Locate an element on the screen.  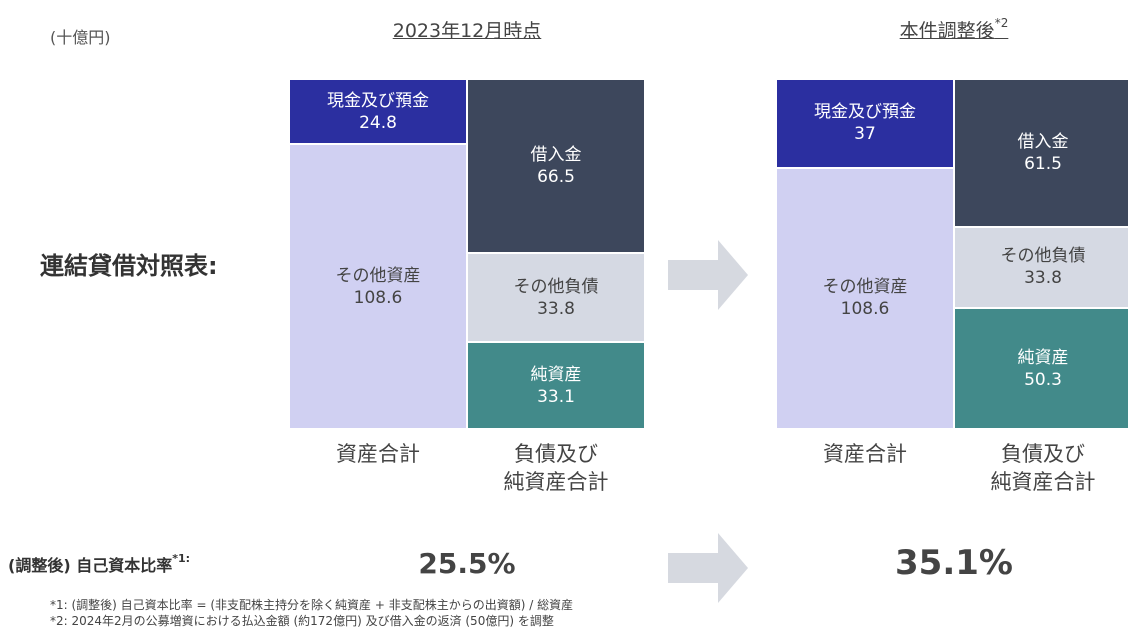
ratio-label: (調整後) 自己資本比率*1: is located at coordinates (99, 564).